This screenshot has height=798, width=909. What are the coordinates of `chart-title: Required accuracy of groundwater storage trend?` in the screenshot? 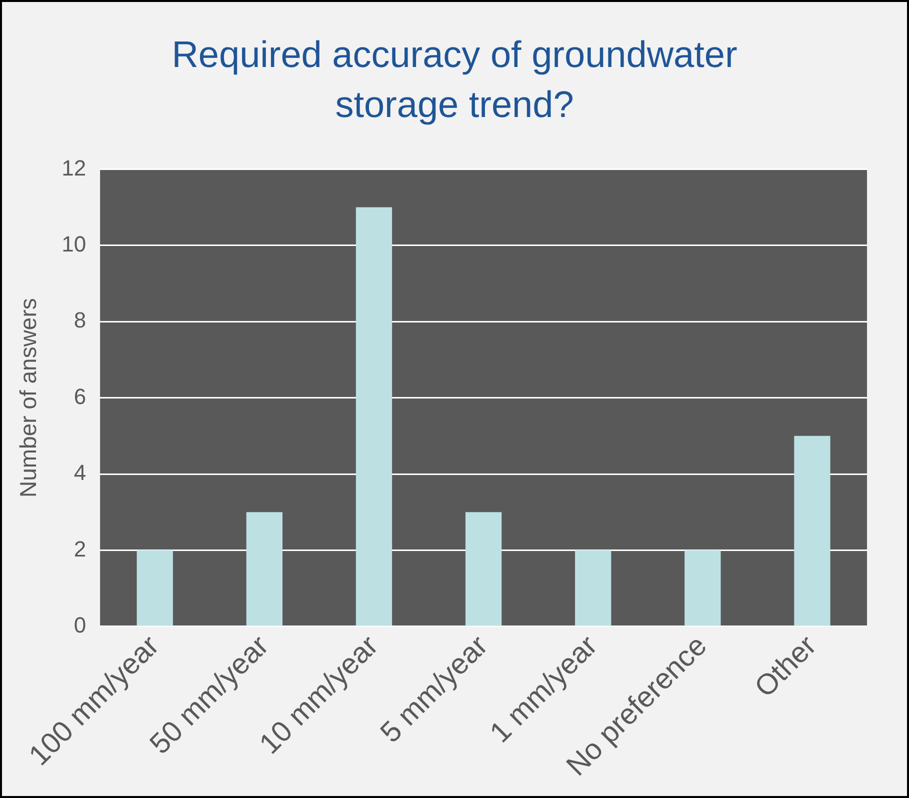 It's located at (454, 80).